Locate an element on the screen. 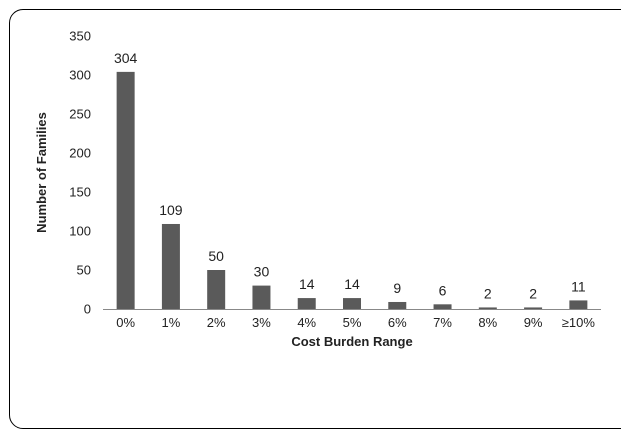 The image size is (621, 429). y-axis-title: Number of Families is located at coordinates (41, 172).